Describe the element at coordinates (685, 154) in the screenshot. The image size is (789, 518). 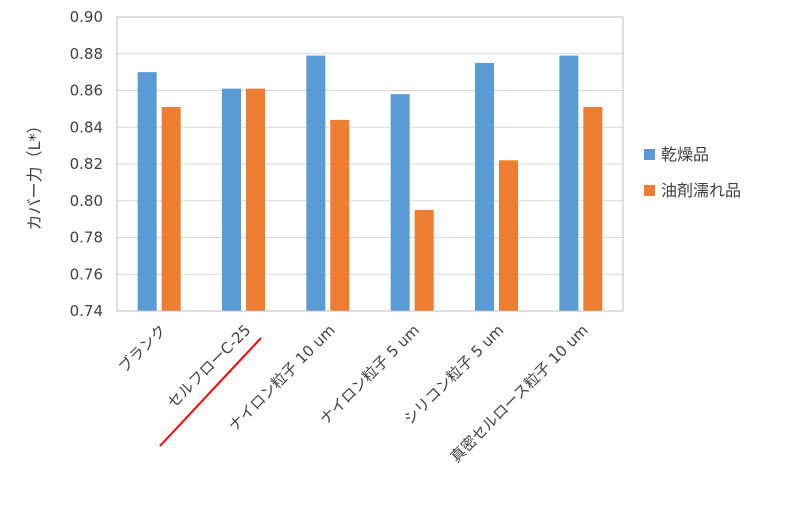
I see `legend-label: 乾燥品` at that location.